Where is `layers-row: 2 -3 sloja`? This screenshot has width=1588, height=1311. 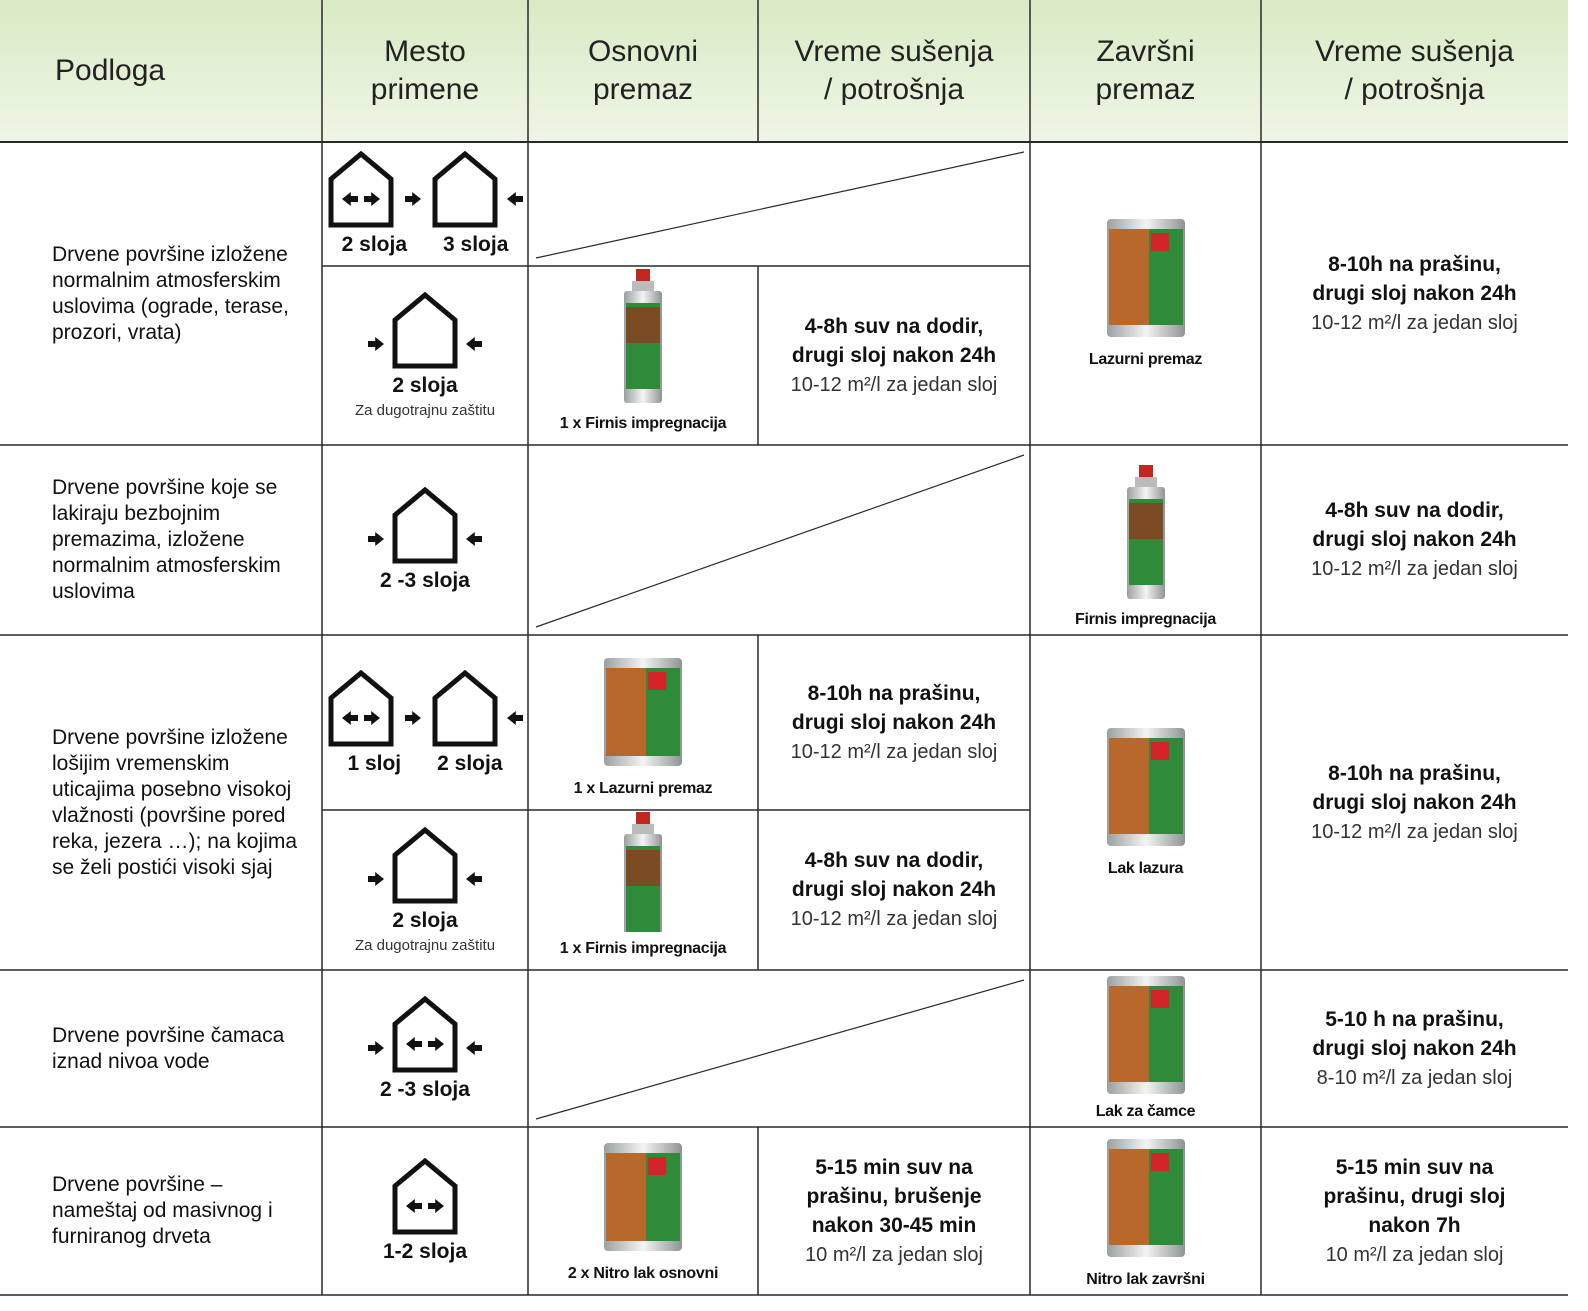 layers-row: 2 -3 sloja is located at coordinates (425, 581).